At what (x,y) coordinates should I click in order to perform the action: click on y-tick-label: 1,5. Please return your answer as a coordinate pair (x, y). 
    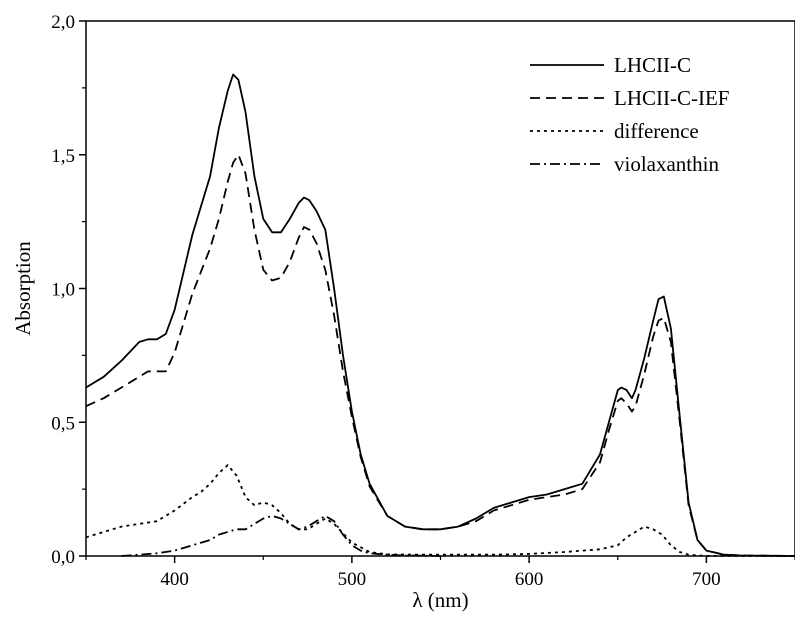
    Looking at the image, I should click on (63, 156).